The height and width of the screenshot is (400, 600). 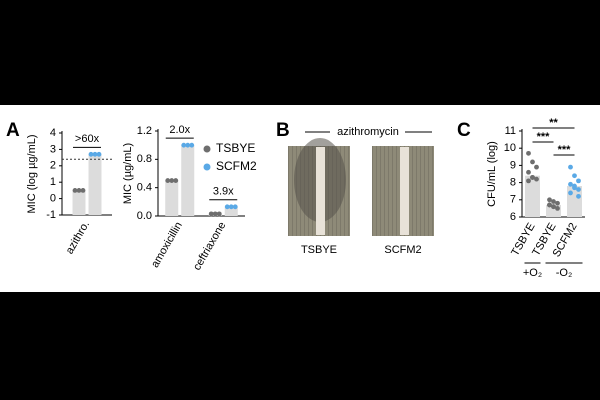 I want to click on significance-label: **, so click(x=553, y=123).